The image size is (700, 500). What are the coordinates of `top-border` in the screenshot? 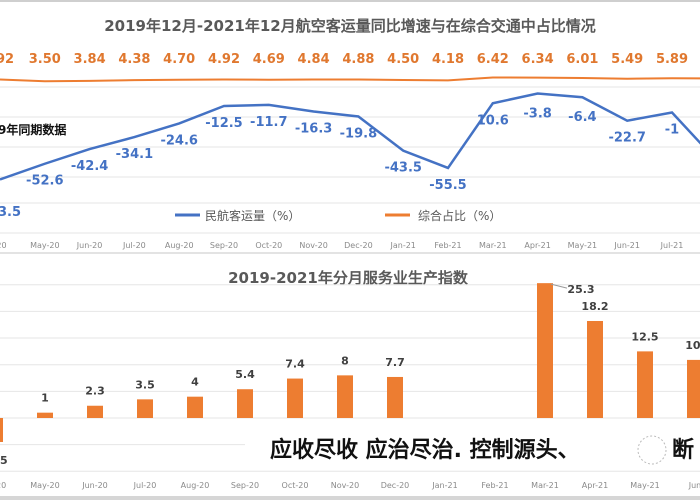 It's located at (350, 1).